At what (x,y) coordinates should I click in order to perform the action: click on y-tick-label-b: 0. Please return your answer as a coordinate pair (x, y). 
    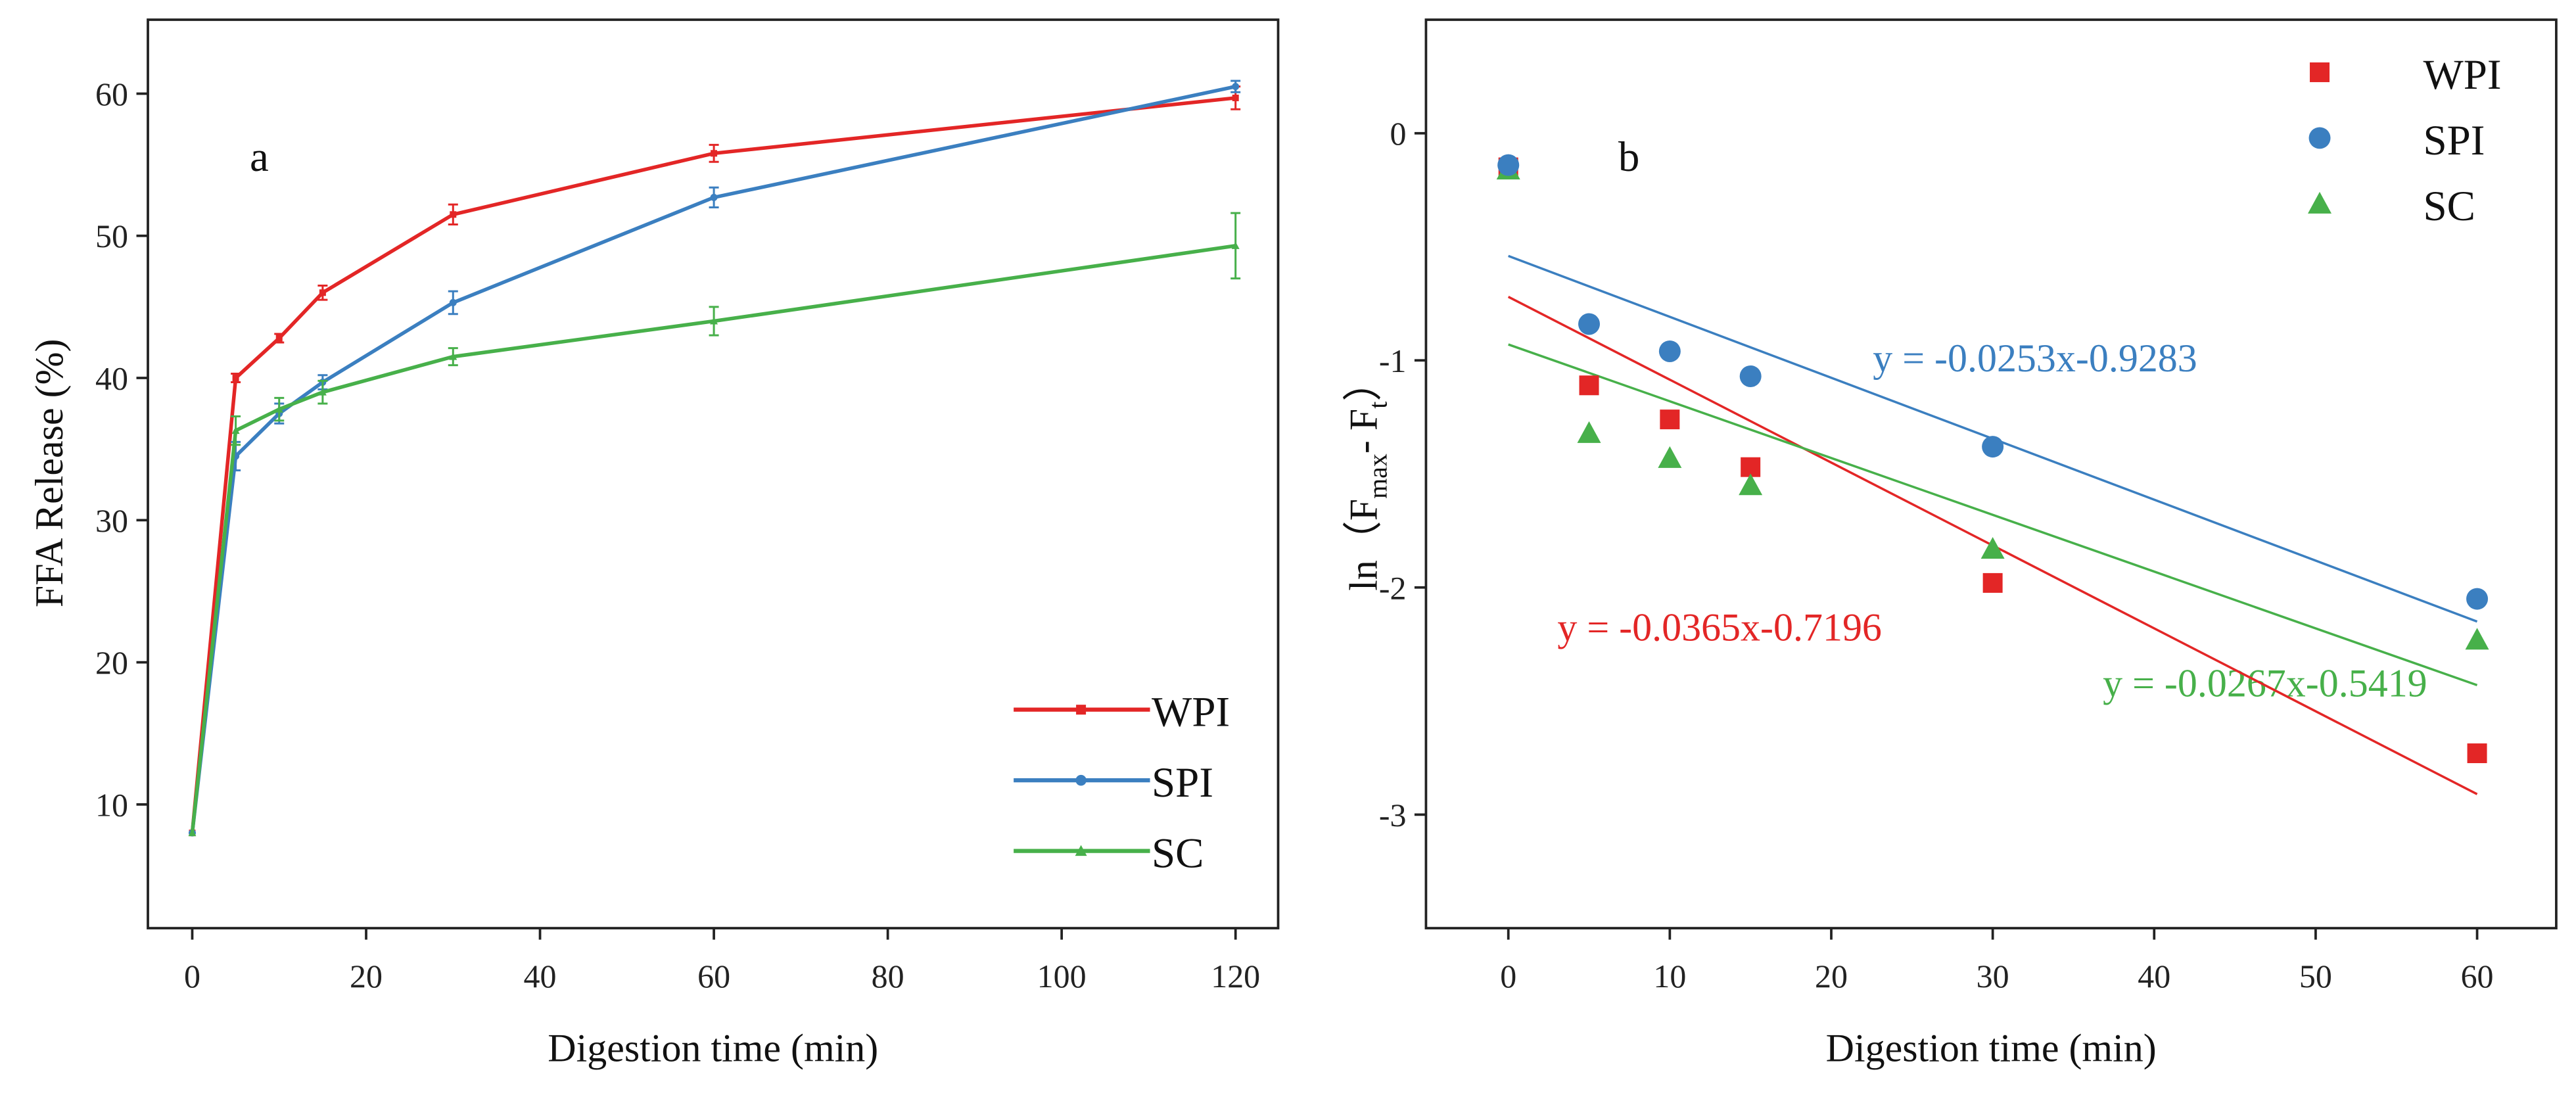
    Looking at the image, I should click on (1398, 133).